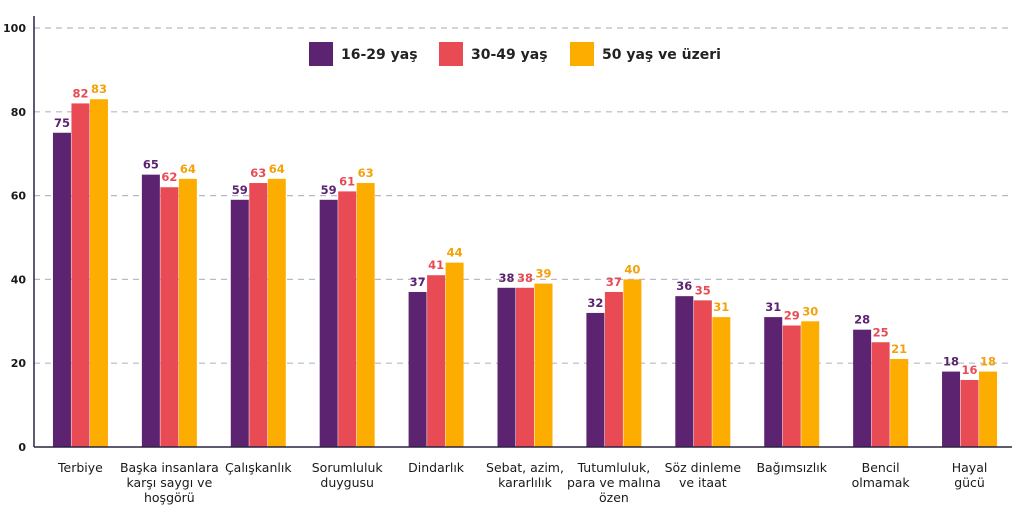 The width and height of the screenshot is (1024, 532). I want to click on category-label: Sorumluluk duygusu, so click(348, 475).